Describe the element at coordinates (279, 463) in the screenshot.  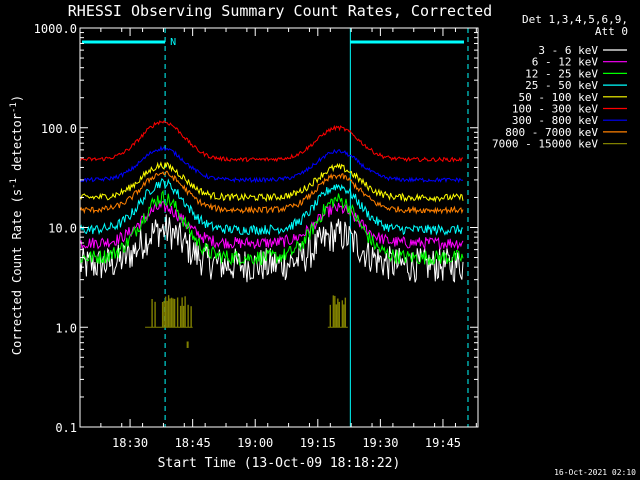
I see `x-axis-label: Start Time (13-Oct-09 18:18:22)` at that location.